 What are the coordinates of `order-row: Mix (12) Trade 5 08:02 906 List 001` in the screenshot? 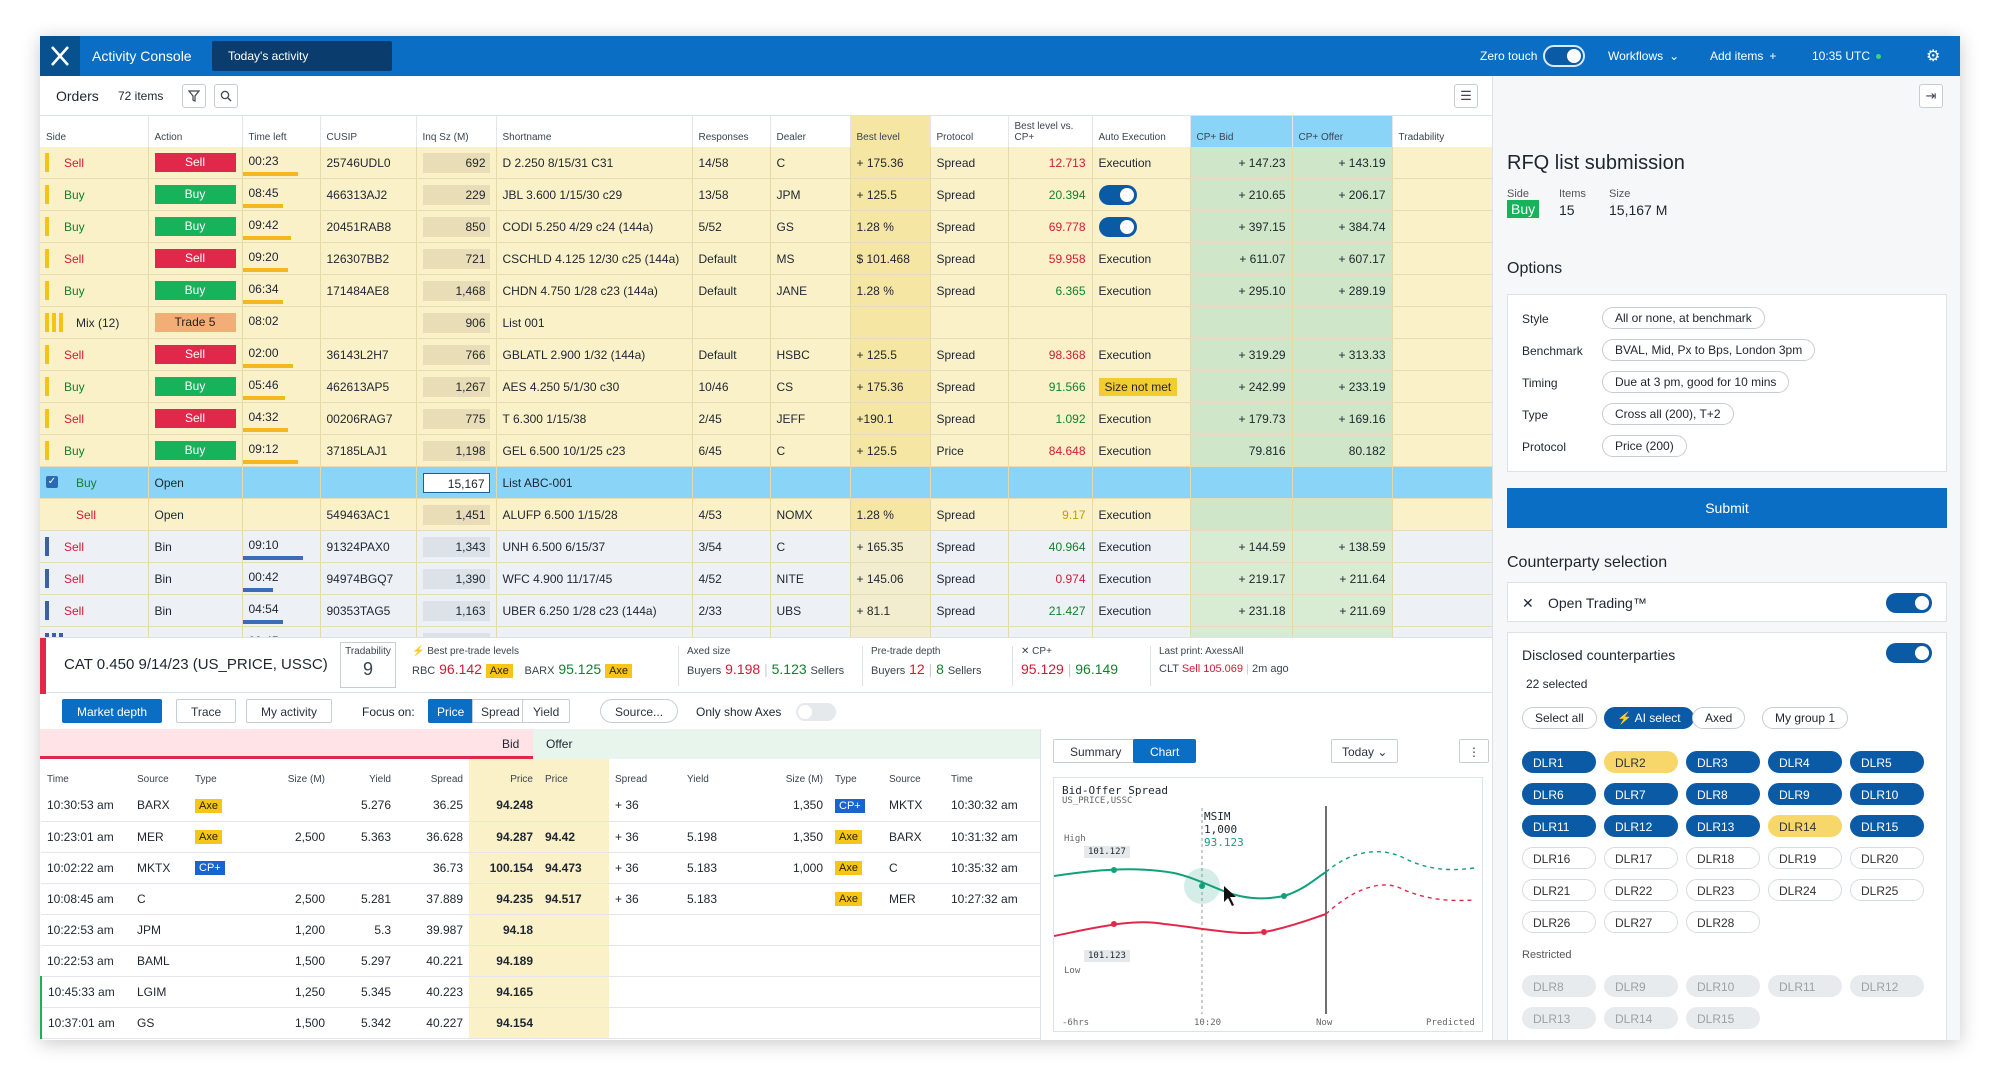 It's located at (766, 322).